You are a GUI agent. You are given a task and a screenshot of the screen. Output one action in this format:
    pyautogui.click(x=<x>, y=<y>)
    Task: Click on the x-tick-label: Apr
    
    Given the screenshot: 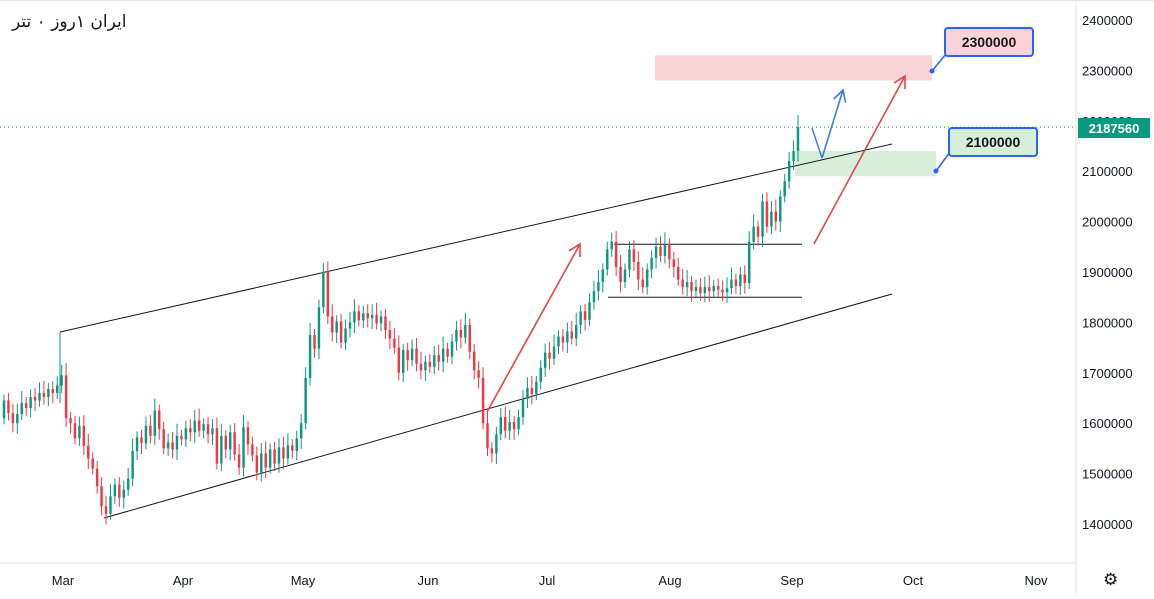 What is the action you would take?
    pyautogui.click(x=183, y=580)
    